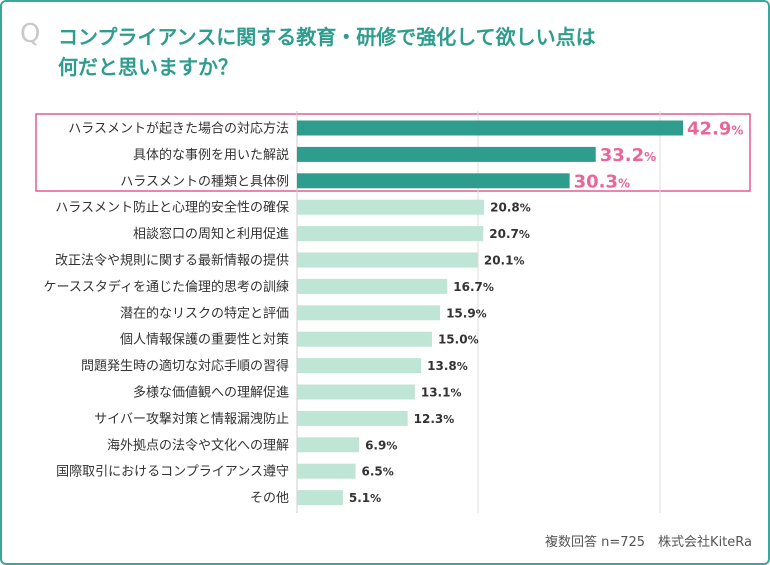  I want to click on highlight-box, so click(393, 152).